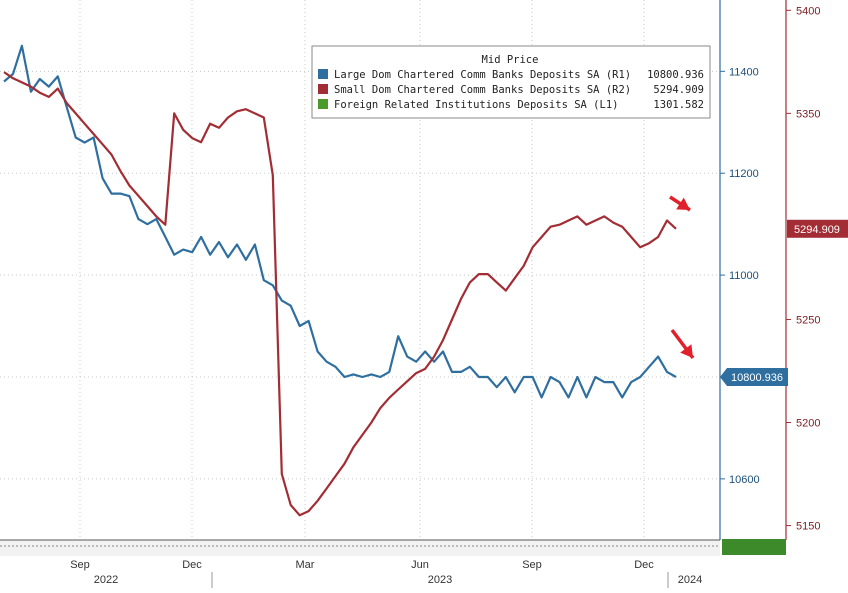 This screenshot has width=848, height=593. What do you see at coordinates (808, 114) in the screenshot?
I see `r2-tick-label: 5350` at bounding box center [808, 114].